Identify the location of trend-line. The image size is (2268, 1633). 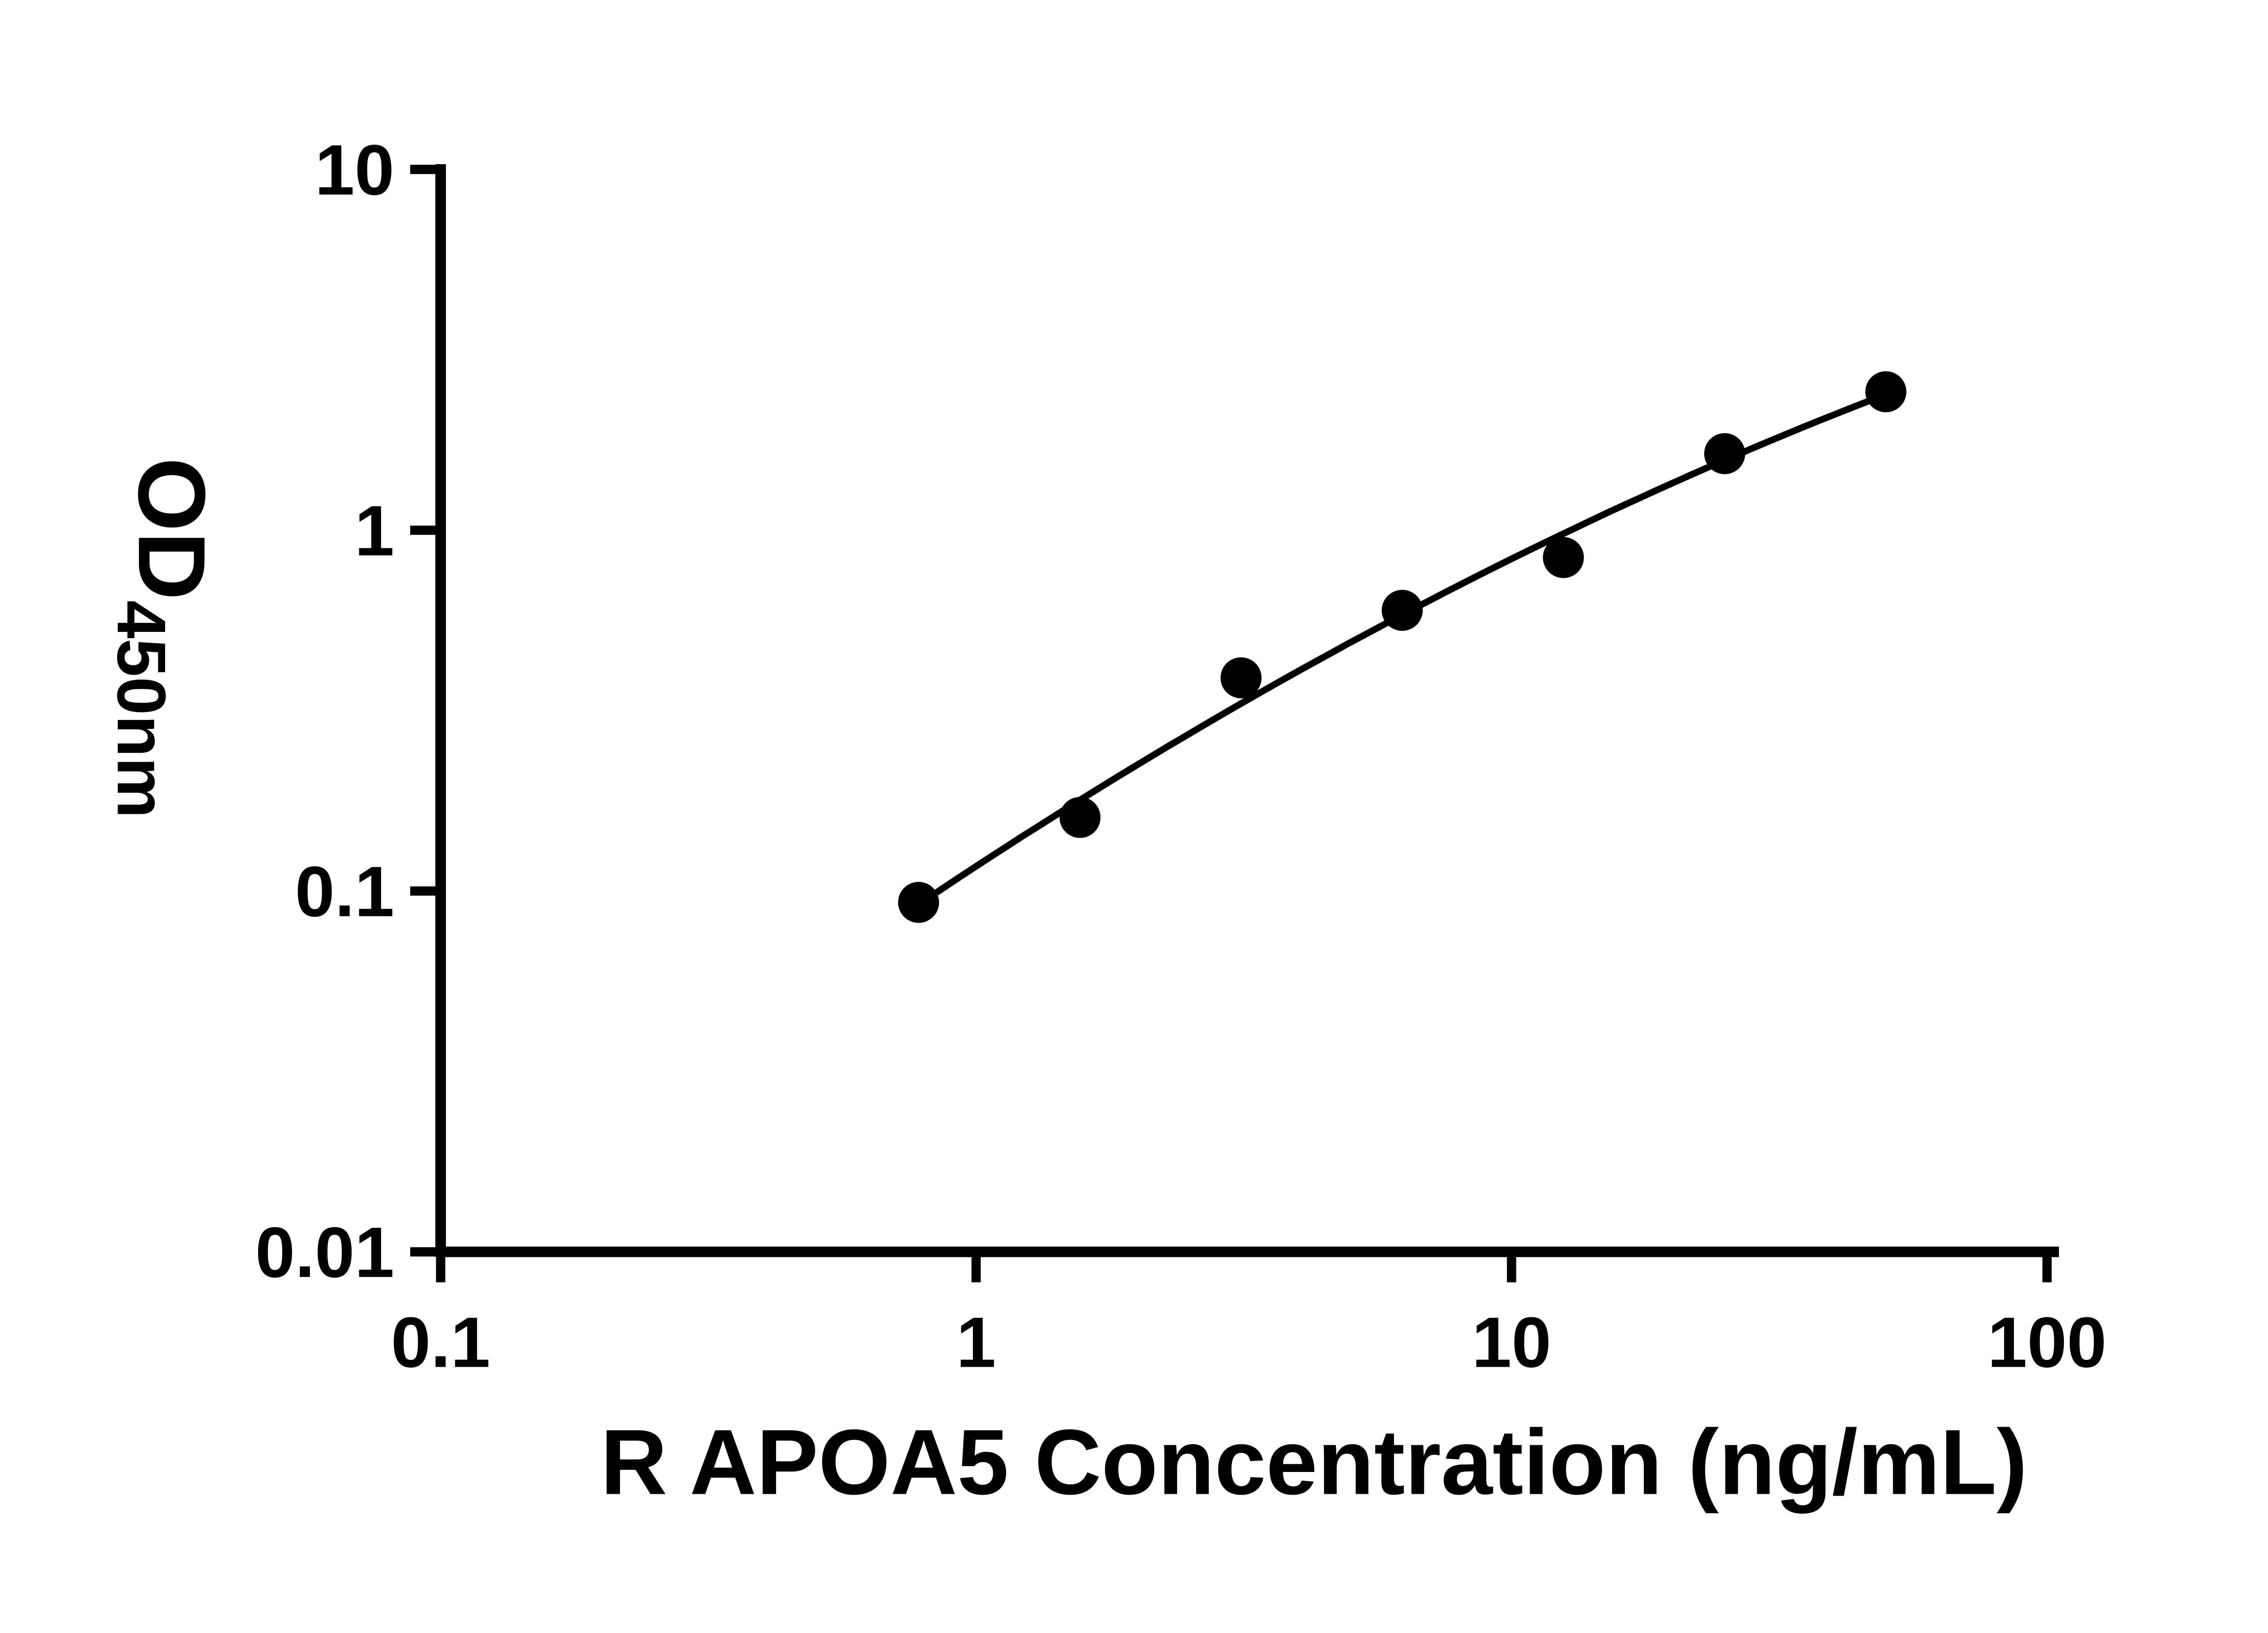
(1396, 653).